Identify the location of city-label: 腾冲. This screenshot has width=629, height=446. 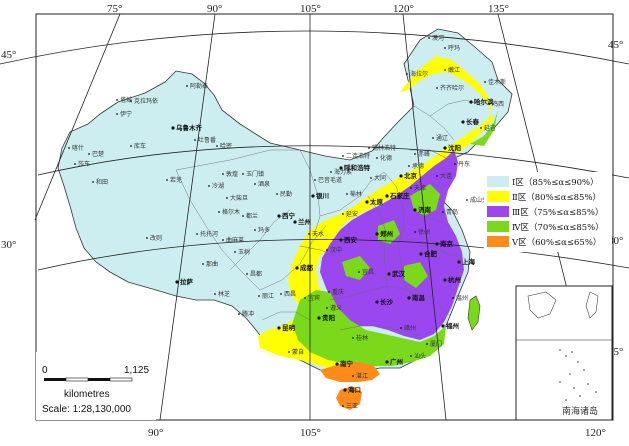
(248, 314).